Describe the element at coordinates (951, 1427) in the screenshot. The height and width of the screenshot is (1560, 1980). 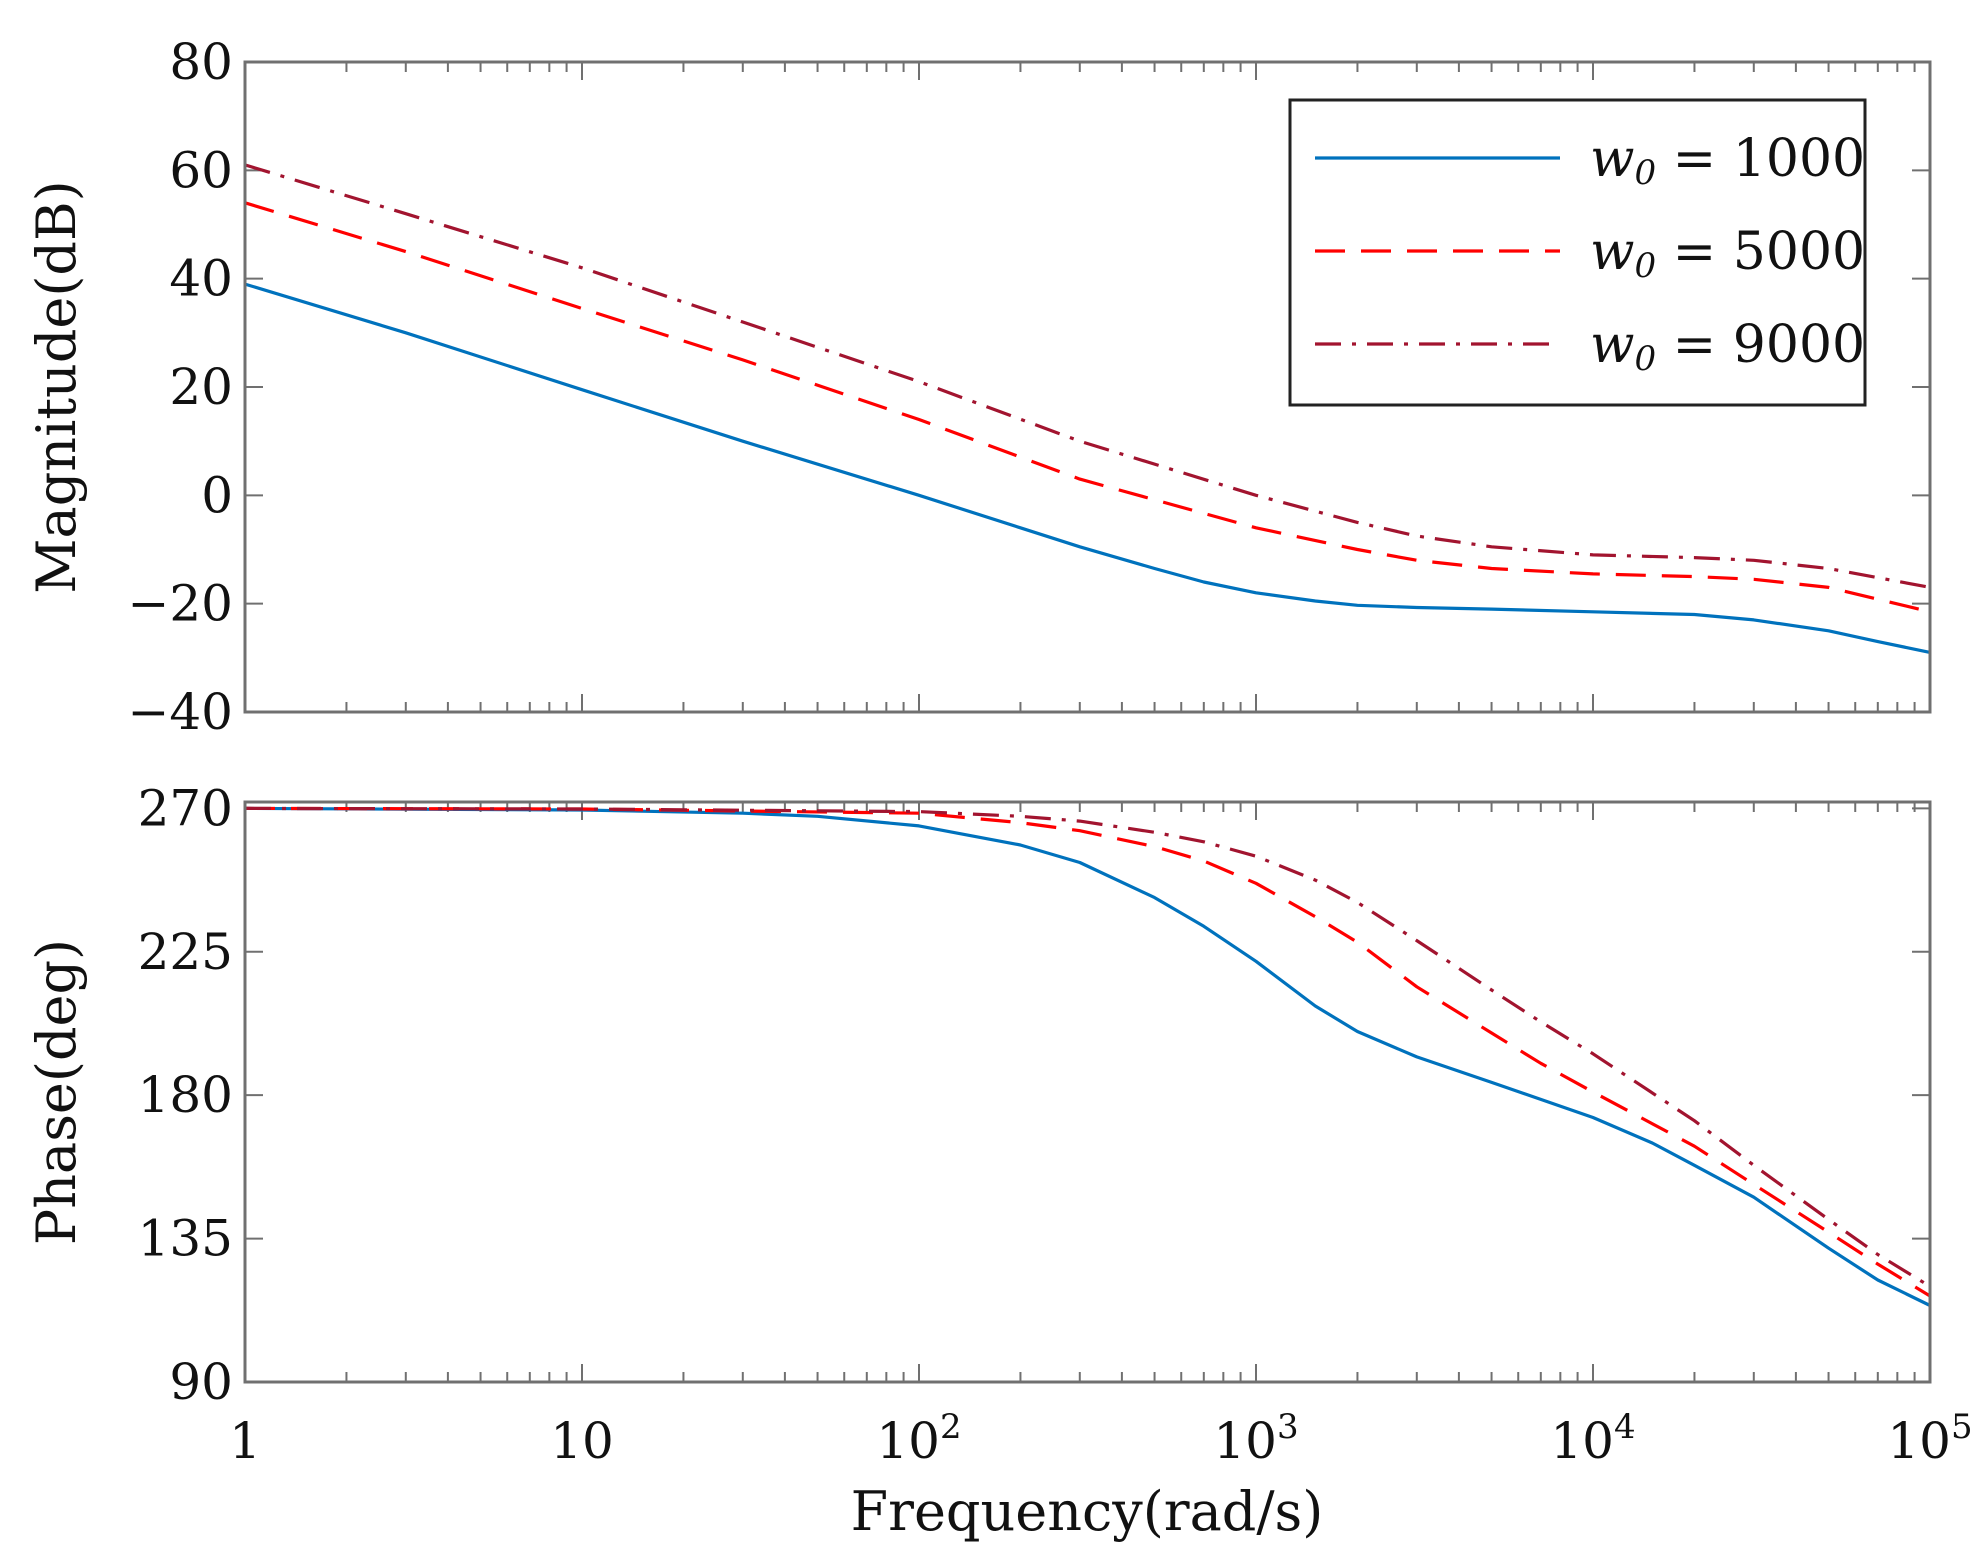
I see `xtick-exponent: 2` at that location.